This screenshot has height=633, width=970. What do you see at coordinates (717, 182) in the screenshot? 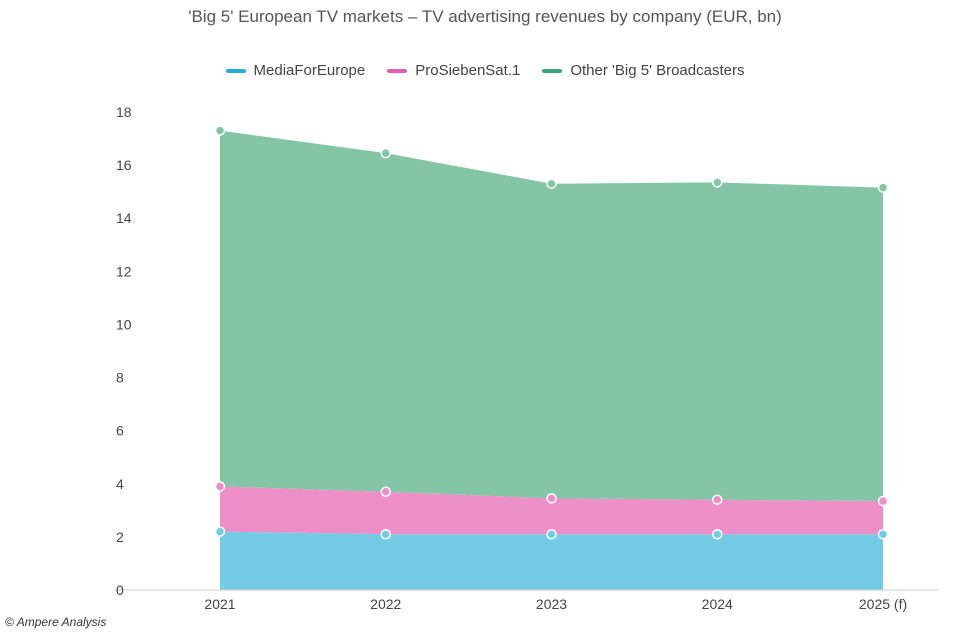
I see `point-other-big-5-broadcasters-2024` at bounding box center [717, 182].